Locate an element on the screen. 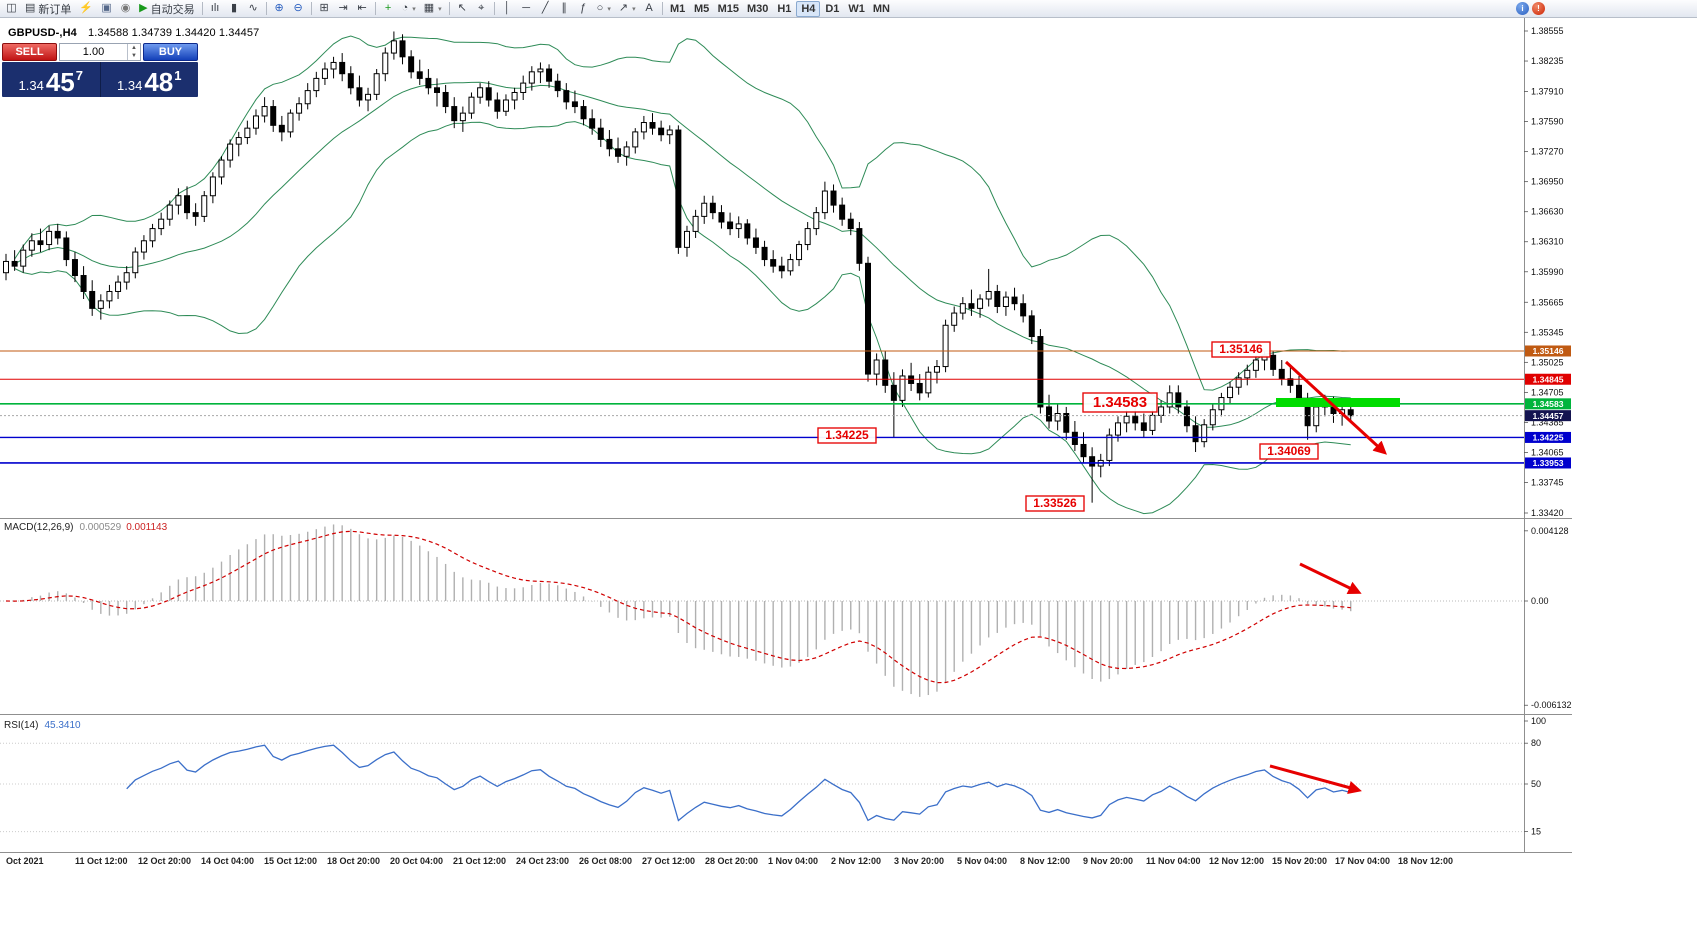 The width and height of the screenshot is (1697, 941). price-axis-label: 1.34385 is located at coordinates (1547, 422).